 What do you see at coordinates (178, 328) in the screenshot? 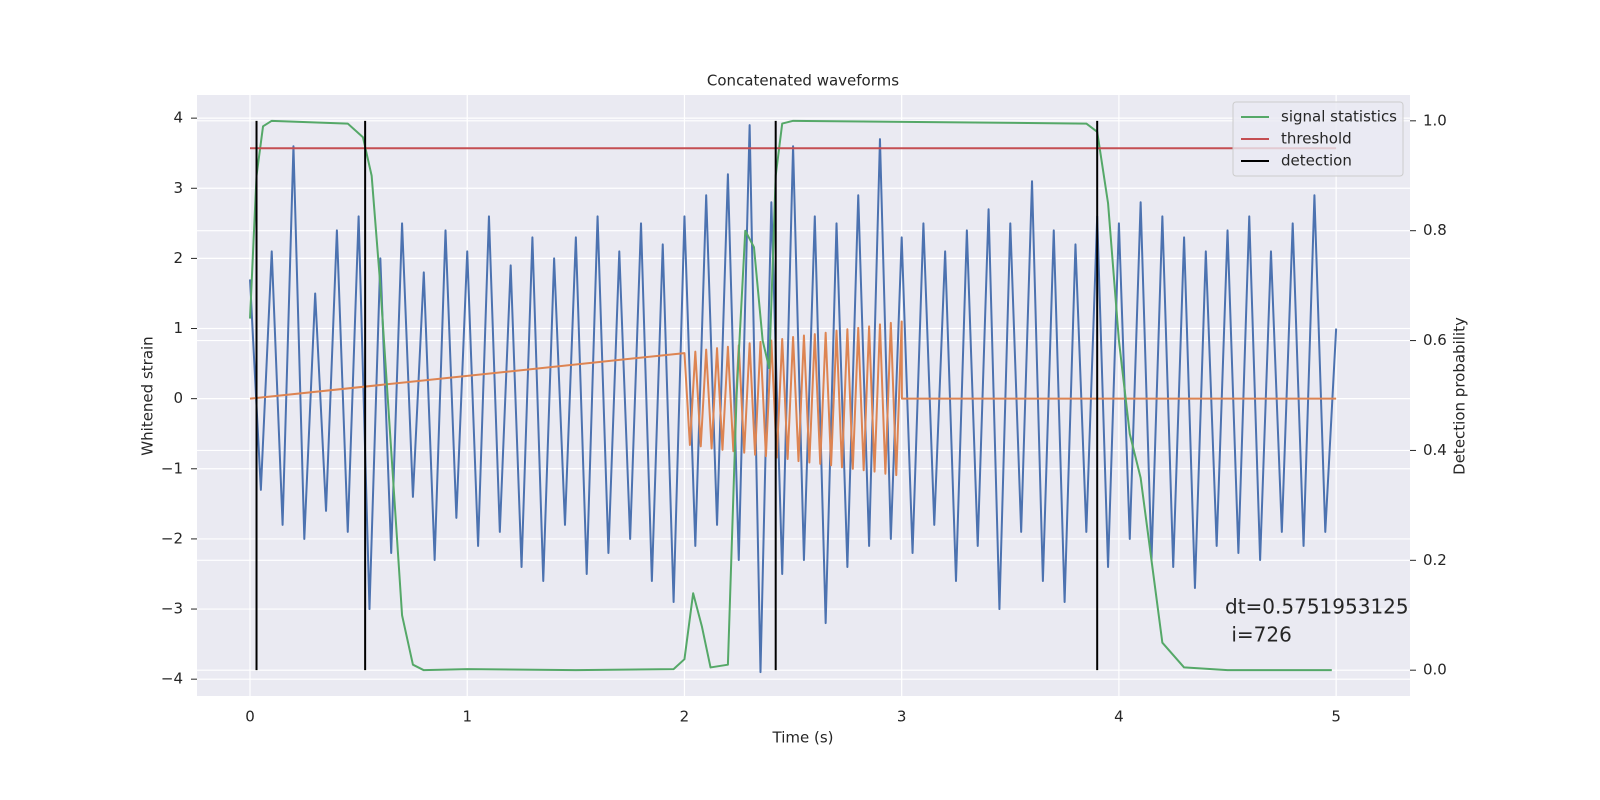
I see `y-tick-label: 1` at bounding box center [178, 328].